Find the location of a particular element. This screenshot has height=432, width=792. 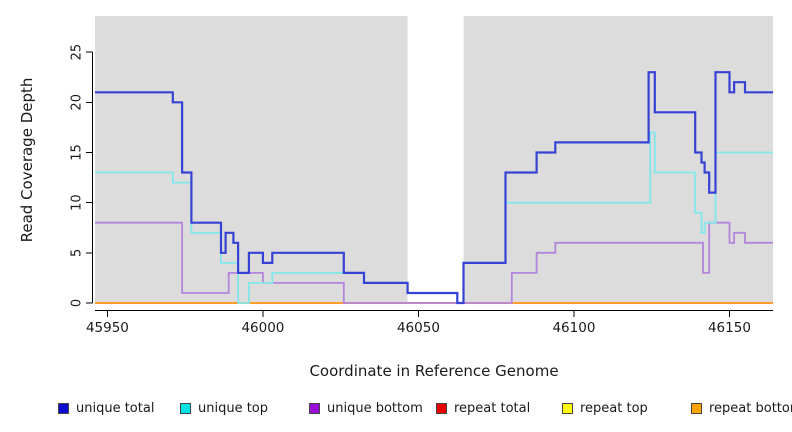

x-tick-label: 46050 is located at coordinates (418, 328).